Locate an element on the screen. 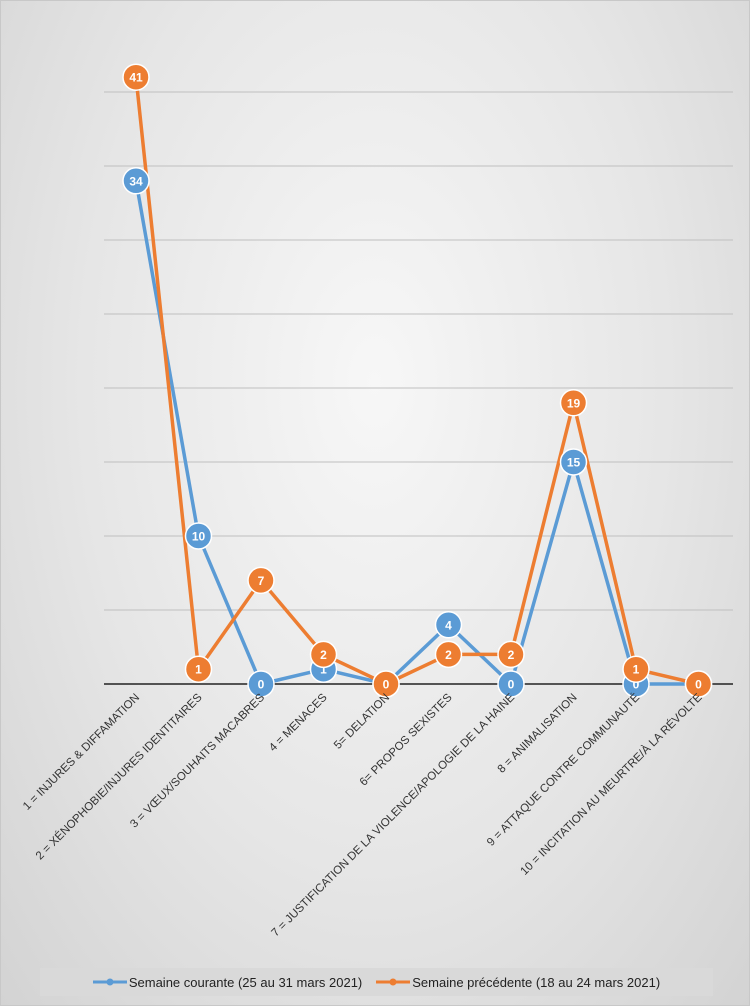 This screenshot has height=1007, width=750. data-label: 10 is located at coordinates (199, 537).